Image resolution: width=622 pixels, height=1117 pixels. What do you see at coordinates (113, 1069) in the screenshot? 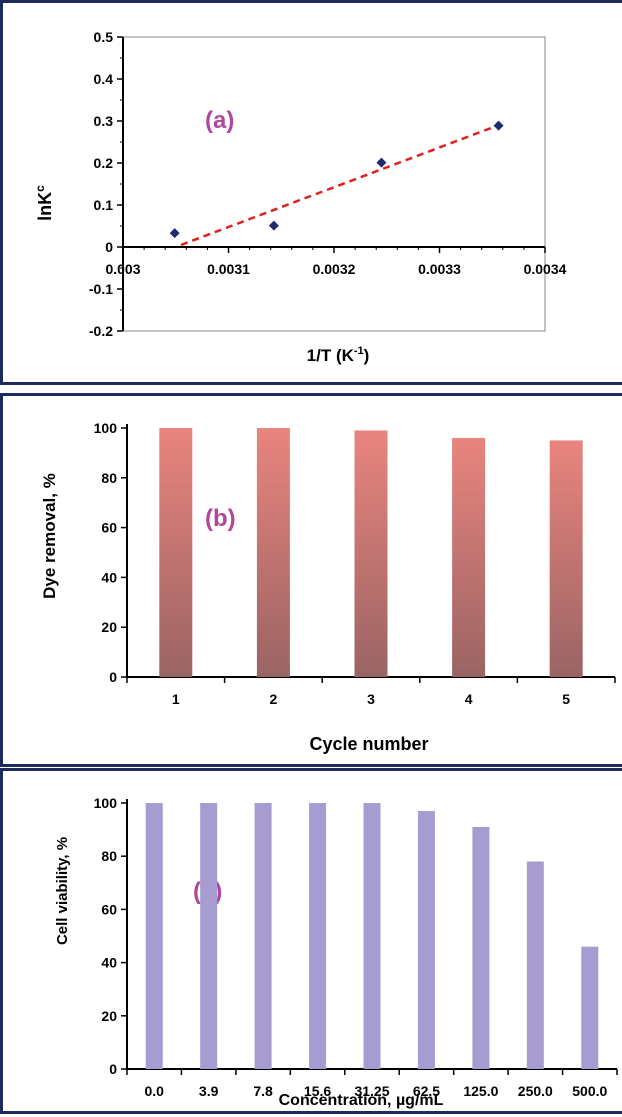
I see `y-tick-label-c: 0` at bounding box center [113, 1069].